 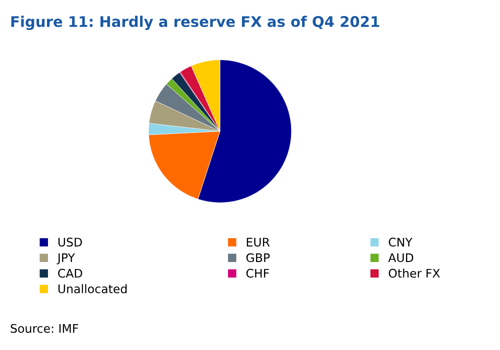 I want to click on source-note: Source: IMF, so click(x=44, y=328).